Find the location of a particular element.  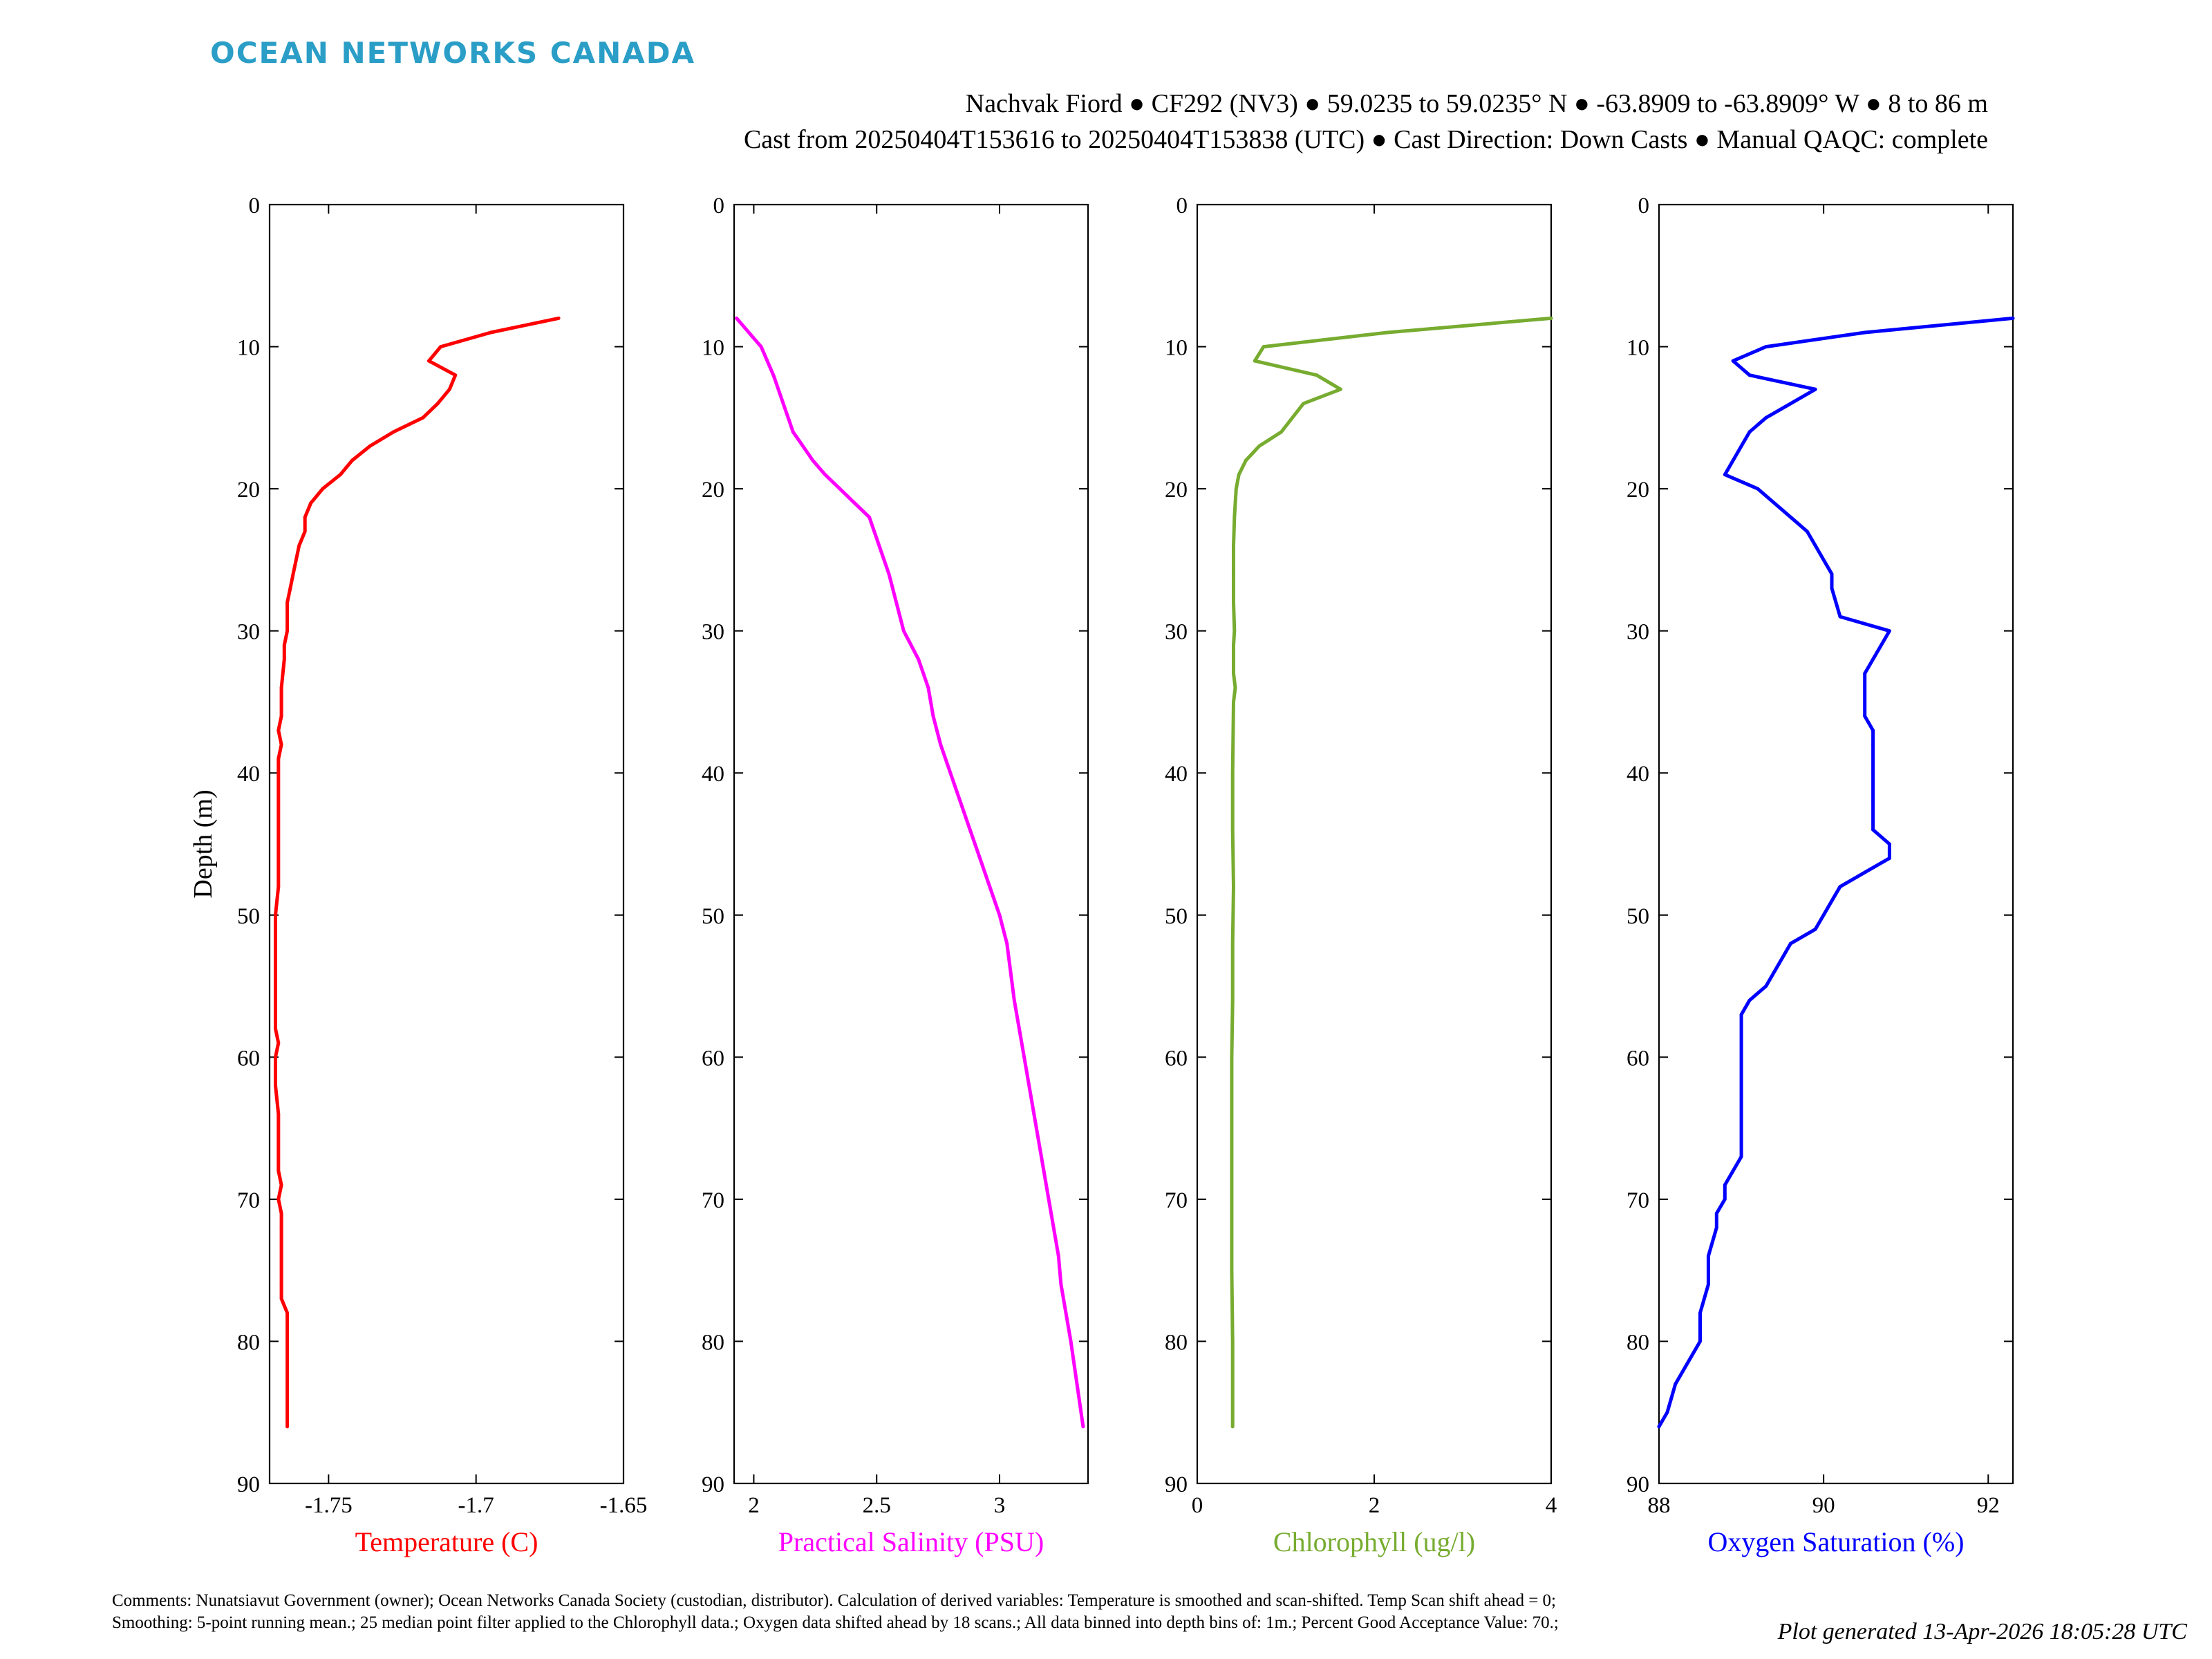

x-tick-label: 4 is located at coordinates (1551, 1506).